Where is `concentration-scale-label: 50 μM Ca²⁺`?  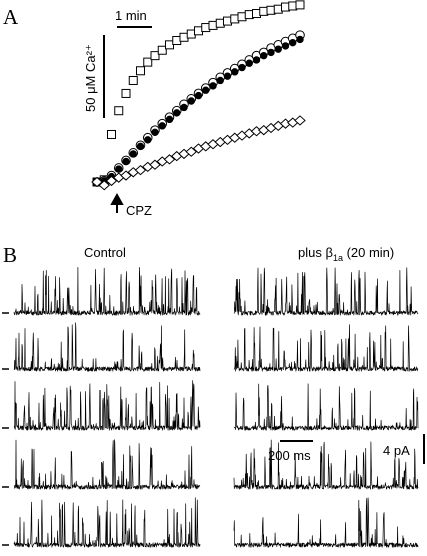 concentration-scale-label: 50 μM Ca²⁺ is located at coordinates (90, 78).